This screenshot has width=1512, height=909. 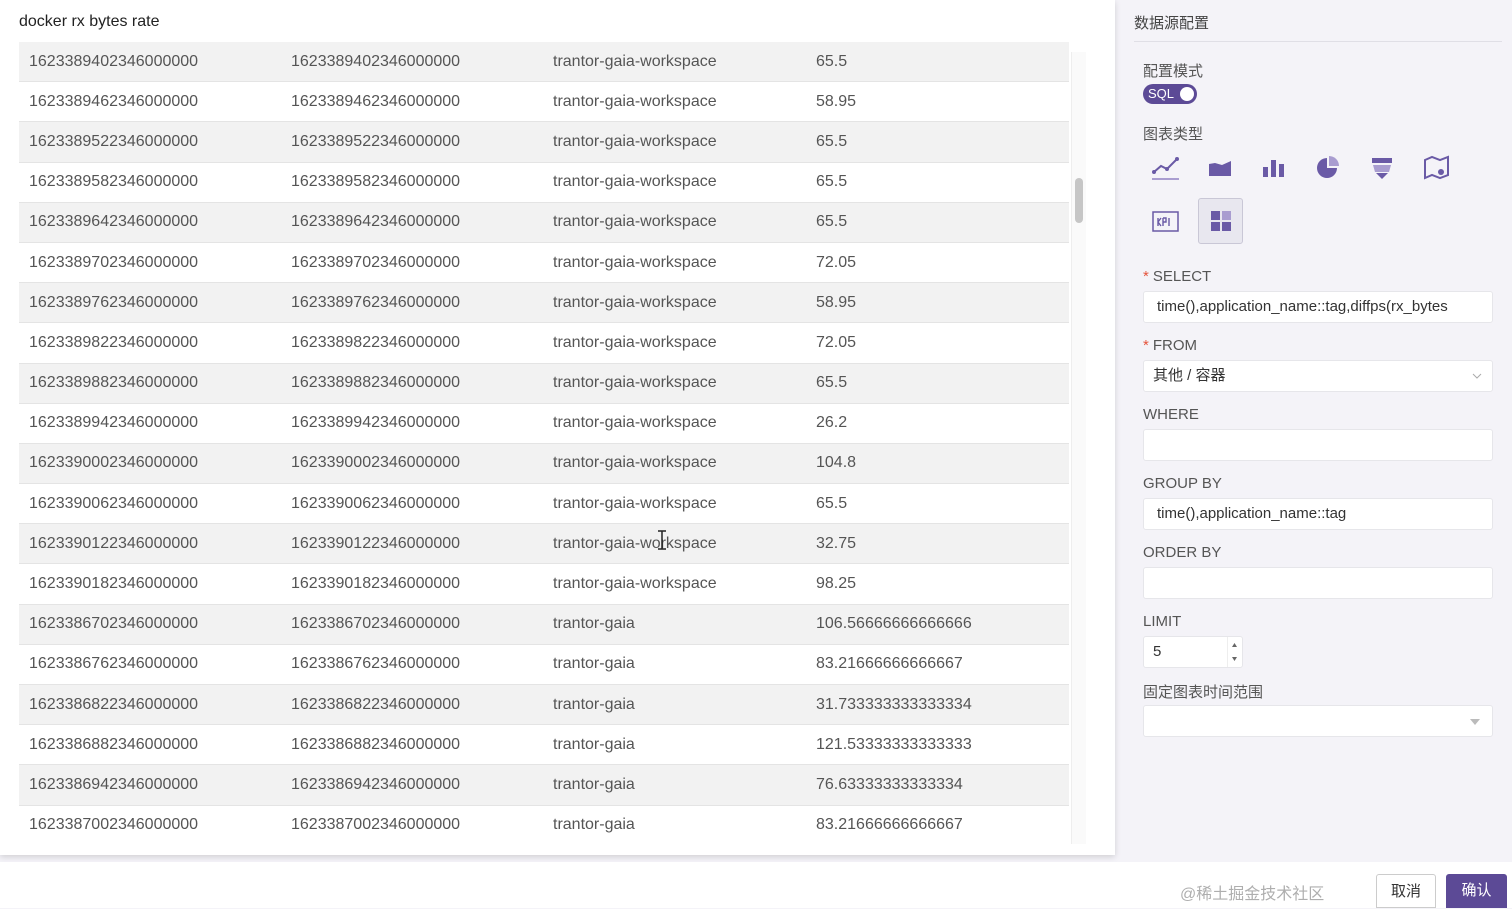 I want to click on text-cursor-icon, so click(x=662, y=540).